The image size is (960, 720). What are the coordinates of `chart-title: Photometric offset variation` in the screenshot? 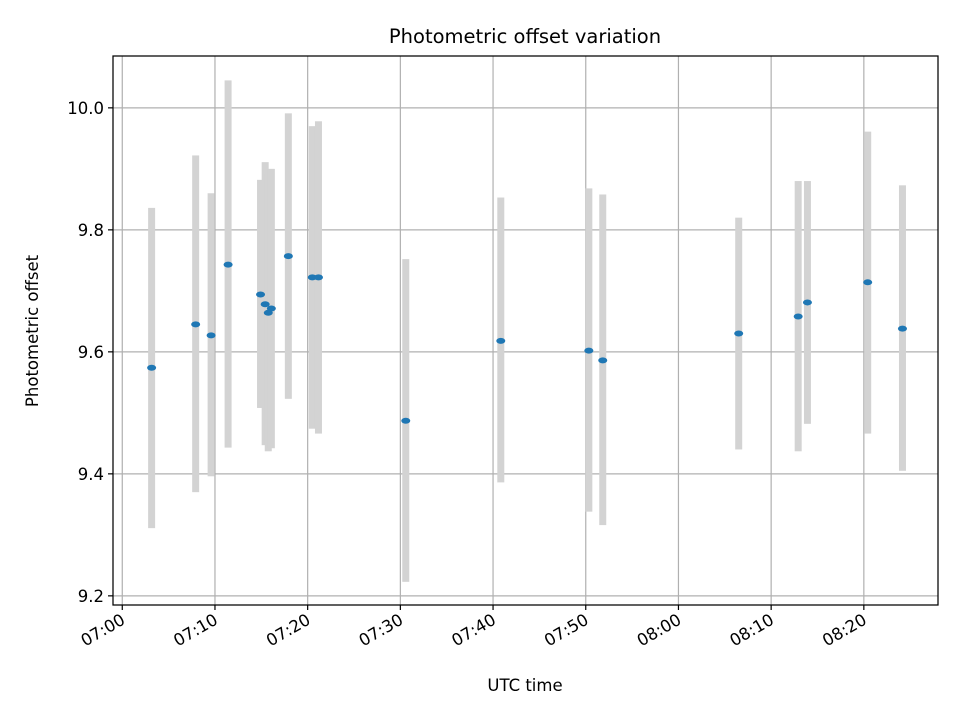 It's located at (525, 36).